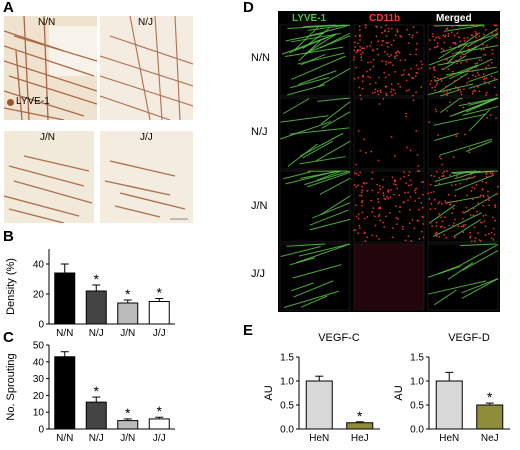  What do you see at coordinates (97, 391) in the screenshot?
I see `significance-marker: *` at bounding box center [97, 391].